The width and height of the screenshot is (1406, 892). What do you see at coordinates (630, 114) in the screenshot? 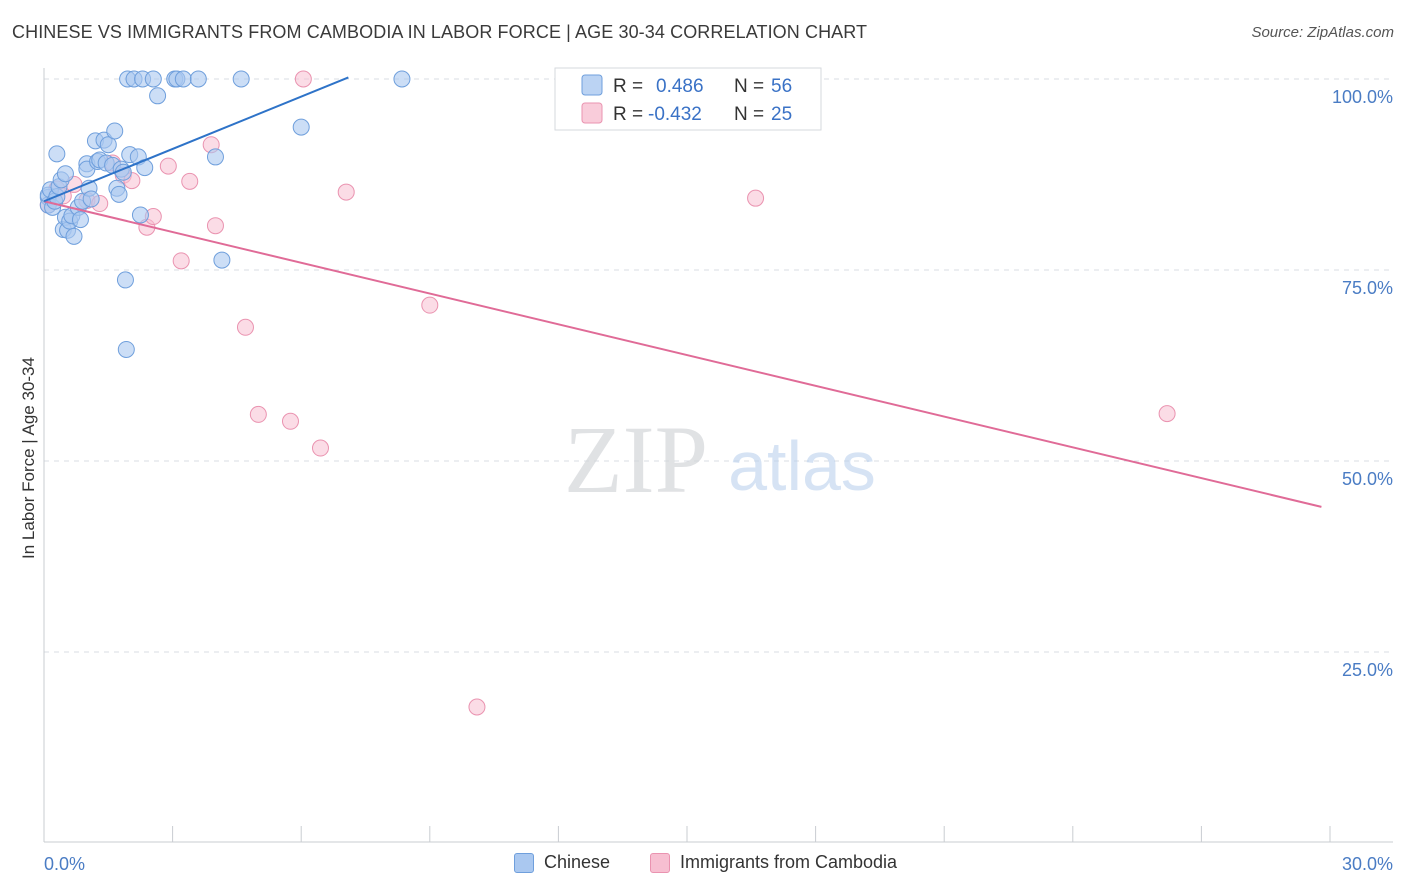
I see `legend-r-label-2: R =` at bounding box center [630, 114].